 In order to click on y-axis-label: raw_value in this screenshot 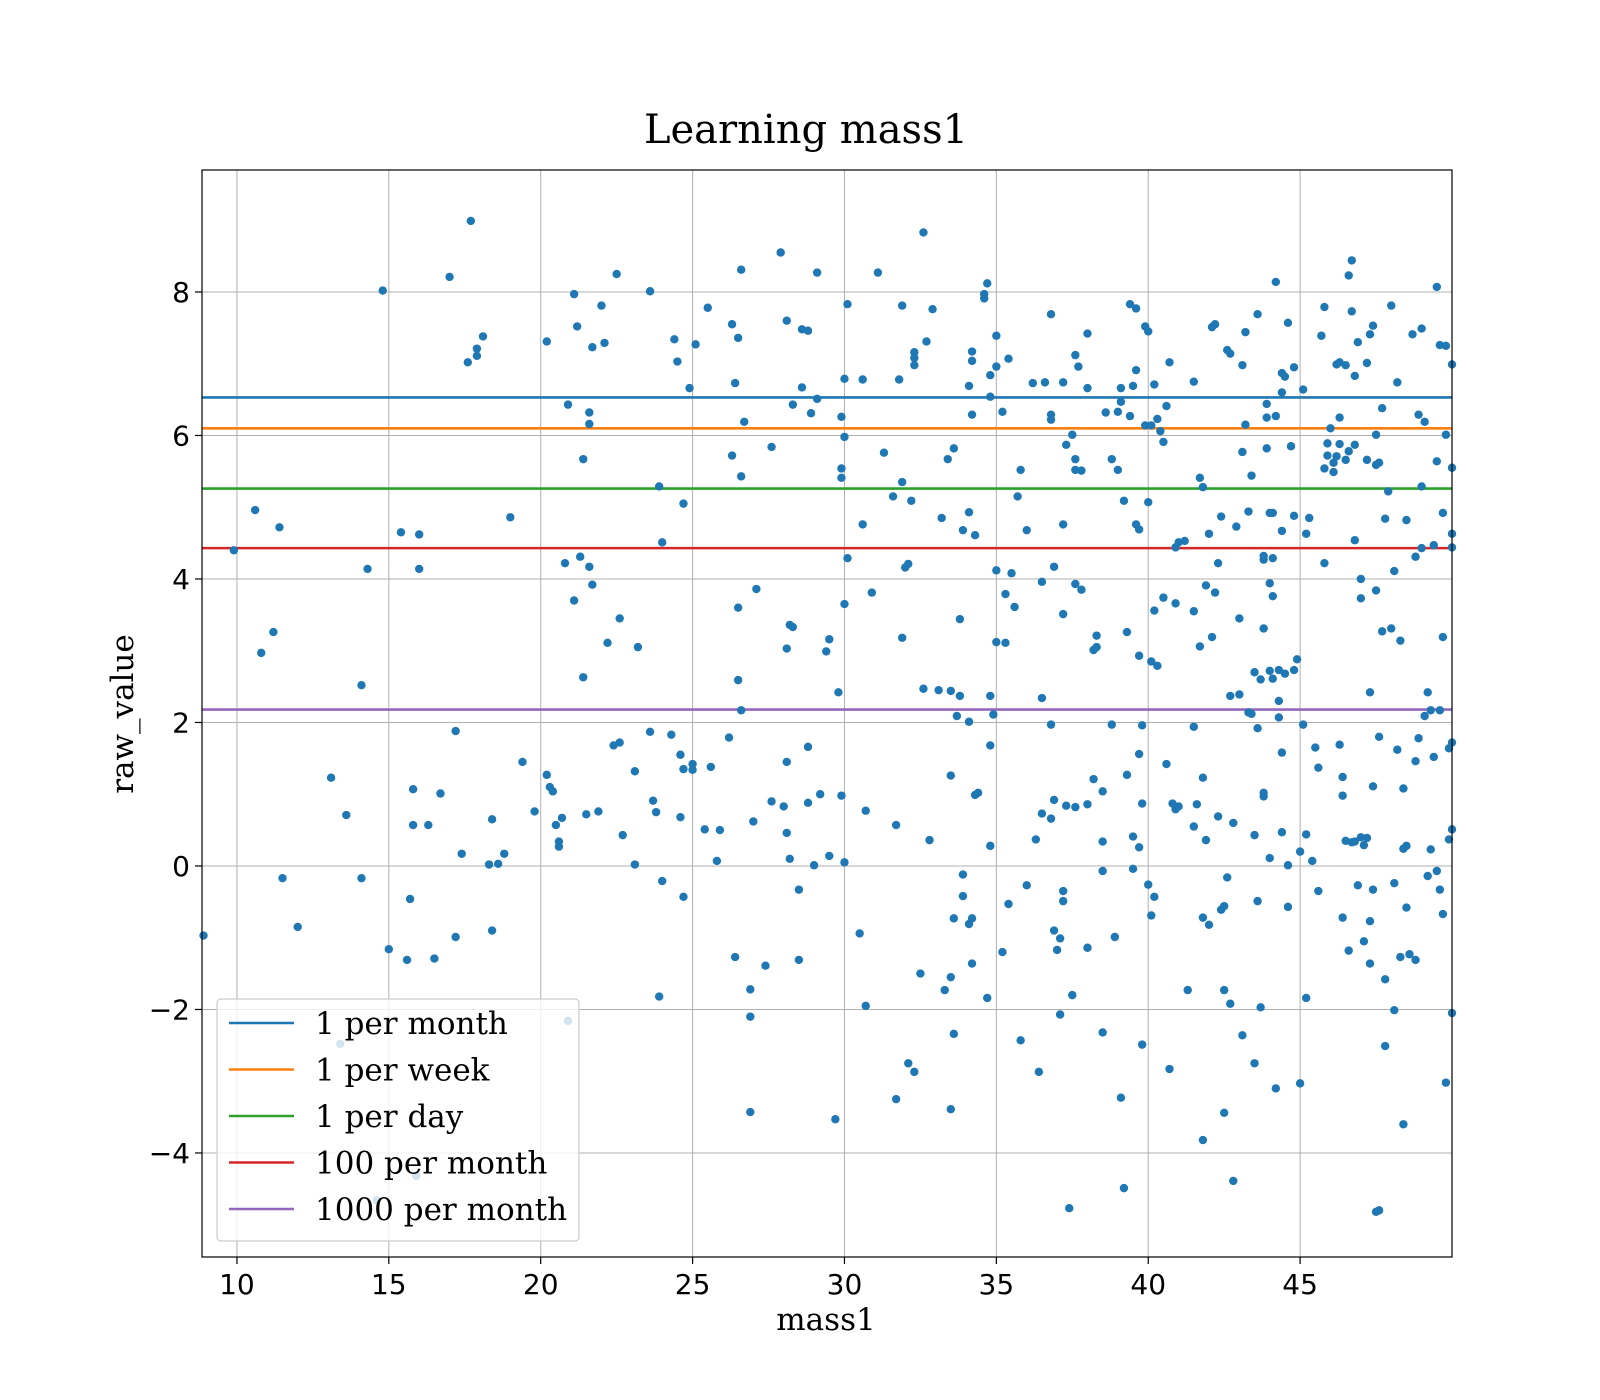, I will do `click(123, 714)`.